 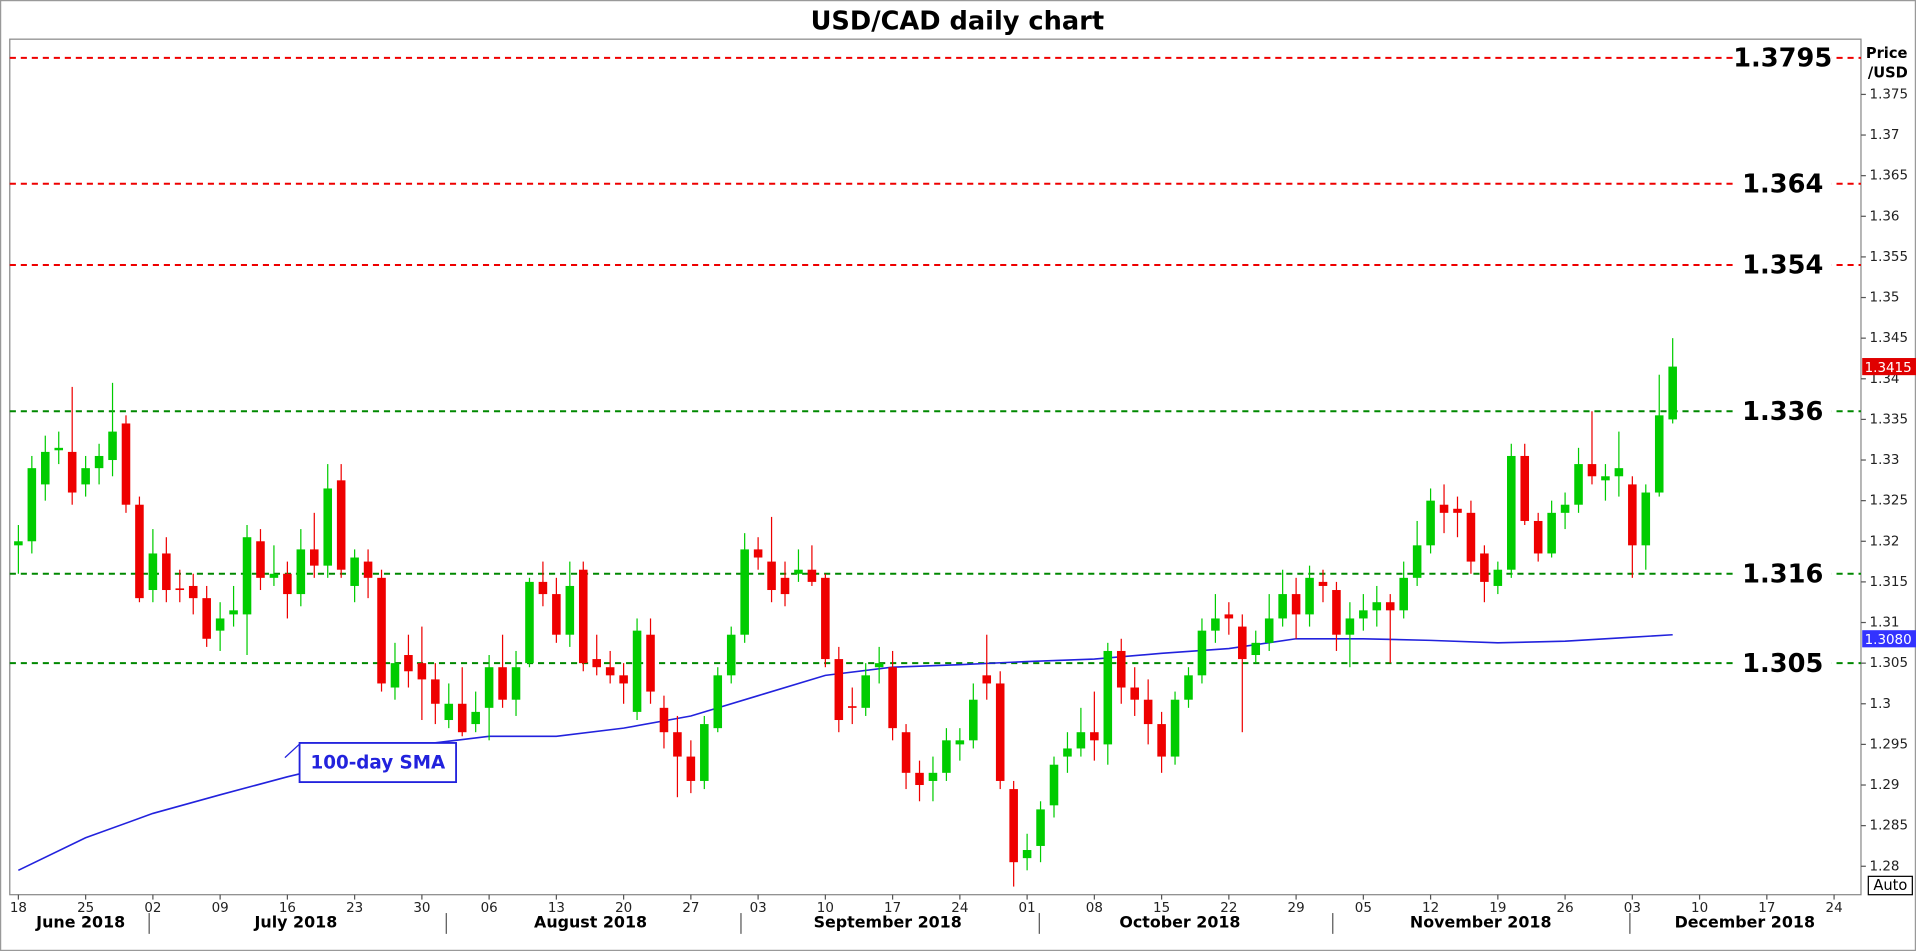 I want to click on x-tick-label: 10, so click(x=1699, y=908).